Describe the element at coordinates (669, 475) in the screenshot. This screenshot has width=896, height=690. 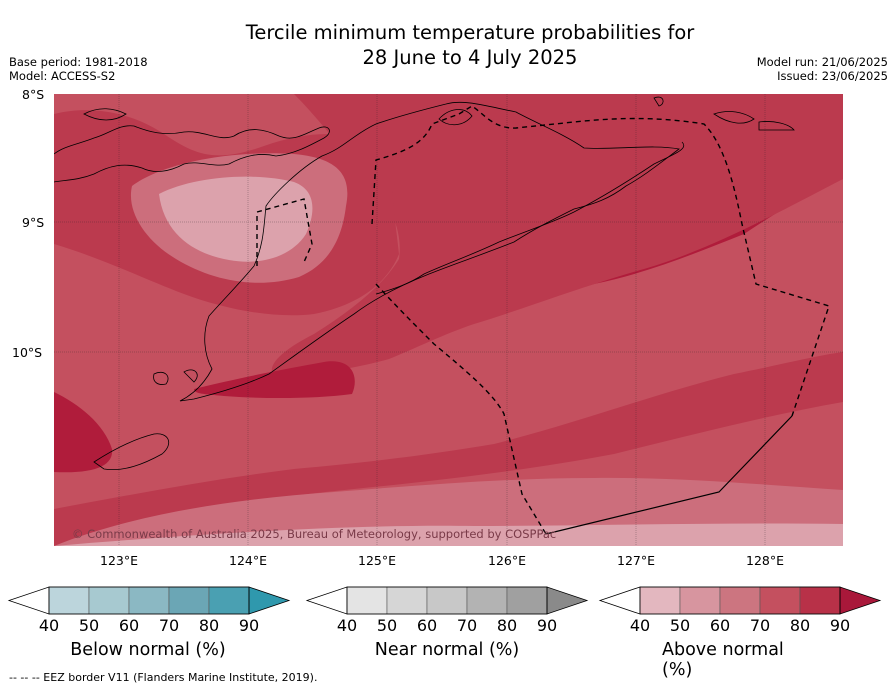
I see `eez-border-solid` at that location.